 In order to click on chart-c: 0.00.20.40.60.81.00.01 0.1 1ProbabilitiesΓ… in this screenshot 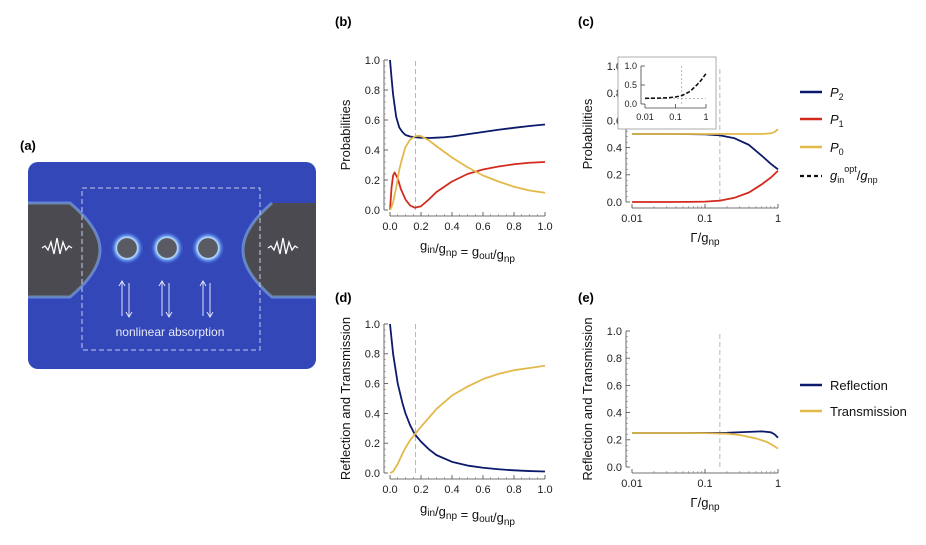, I will do `click(680, 152)`.